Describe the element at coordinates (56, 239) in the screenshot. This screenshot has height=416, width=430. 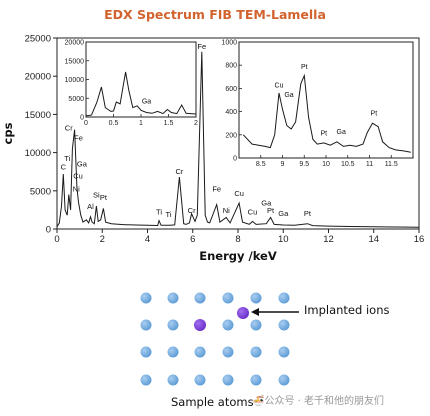
I see `x-tick-label: 0` at that location.